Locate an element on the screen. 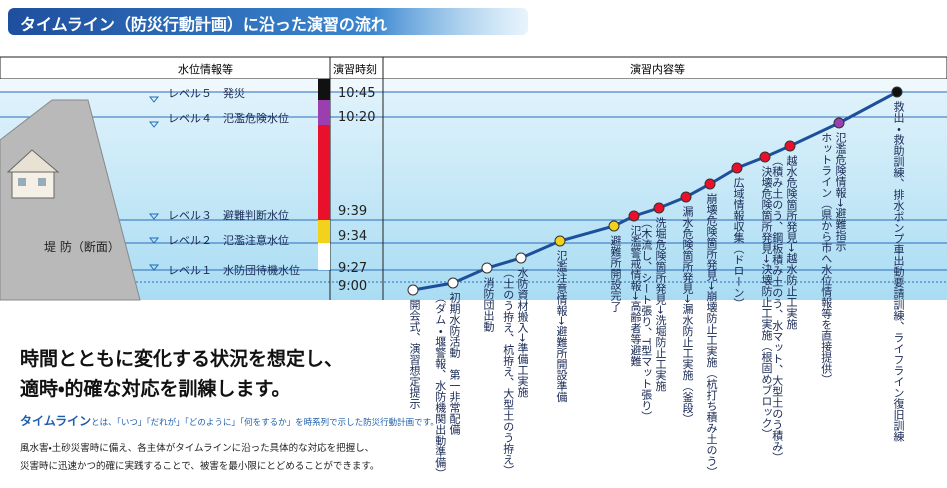 Image resolution: width=947 pixels, height=488 pixels. event-text: 崩壊危険箇所発見→崩壊防止工実施（杭打ち積み土のう） is located at coordinates (711, 335).